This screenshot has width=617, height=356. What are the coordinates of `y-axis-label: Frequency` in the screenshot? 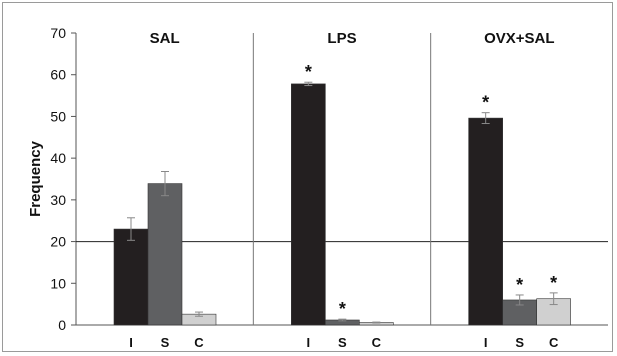 It's located at (35, 178).